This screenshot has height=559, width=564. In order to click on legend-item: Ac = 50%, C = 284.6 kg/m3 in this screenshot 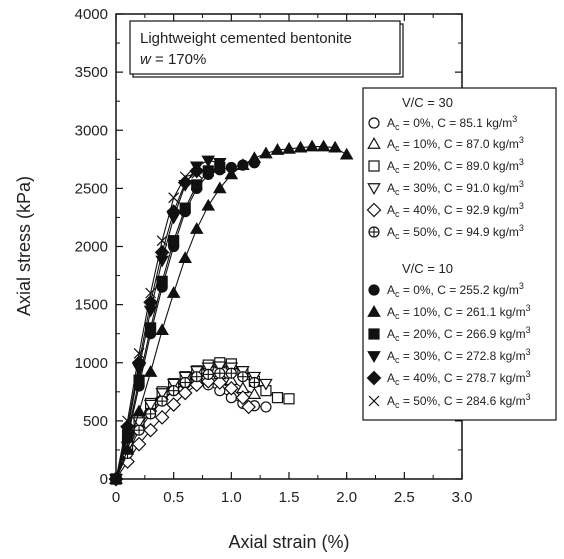, I will do `click(449, 401)`.